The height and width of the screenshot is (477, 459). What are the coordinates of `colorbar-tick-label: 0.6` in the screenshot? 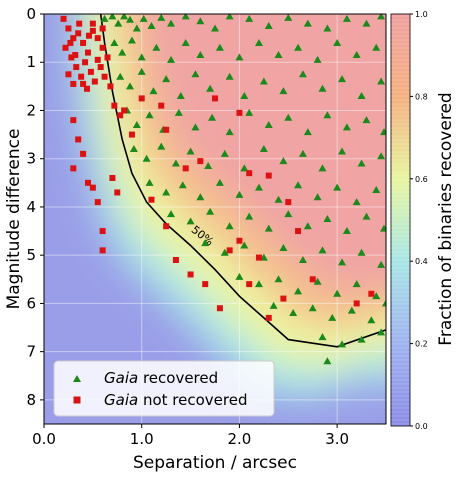 It's located at (421, 179).